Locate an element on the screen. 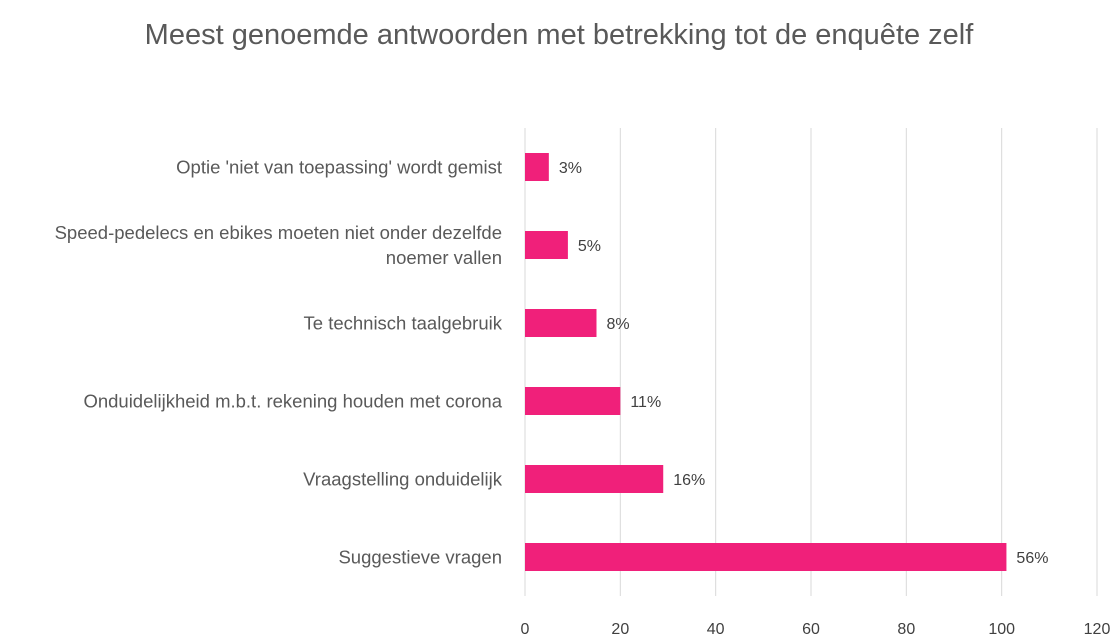  data-label: 11% is located at coordinates (645, 402).